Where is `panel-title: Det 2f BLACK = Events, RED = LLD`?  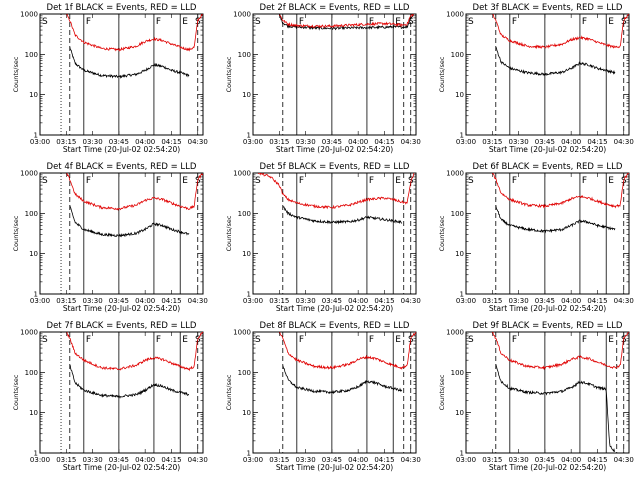 panel-title: Det 2f BLACK = Events, RED = LLD is located at coordinates (335, 8).